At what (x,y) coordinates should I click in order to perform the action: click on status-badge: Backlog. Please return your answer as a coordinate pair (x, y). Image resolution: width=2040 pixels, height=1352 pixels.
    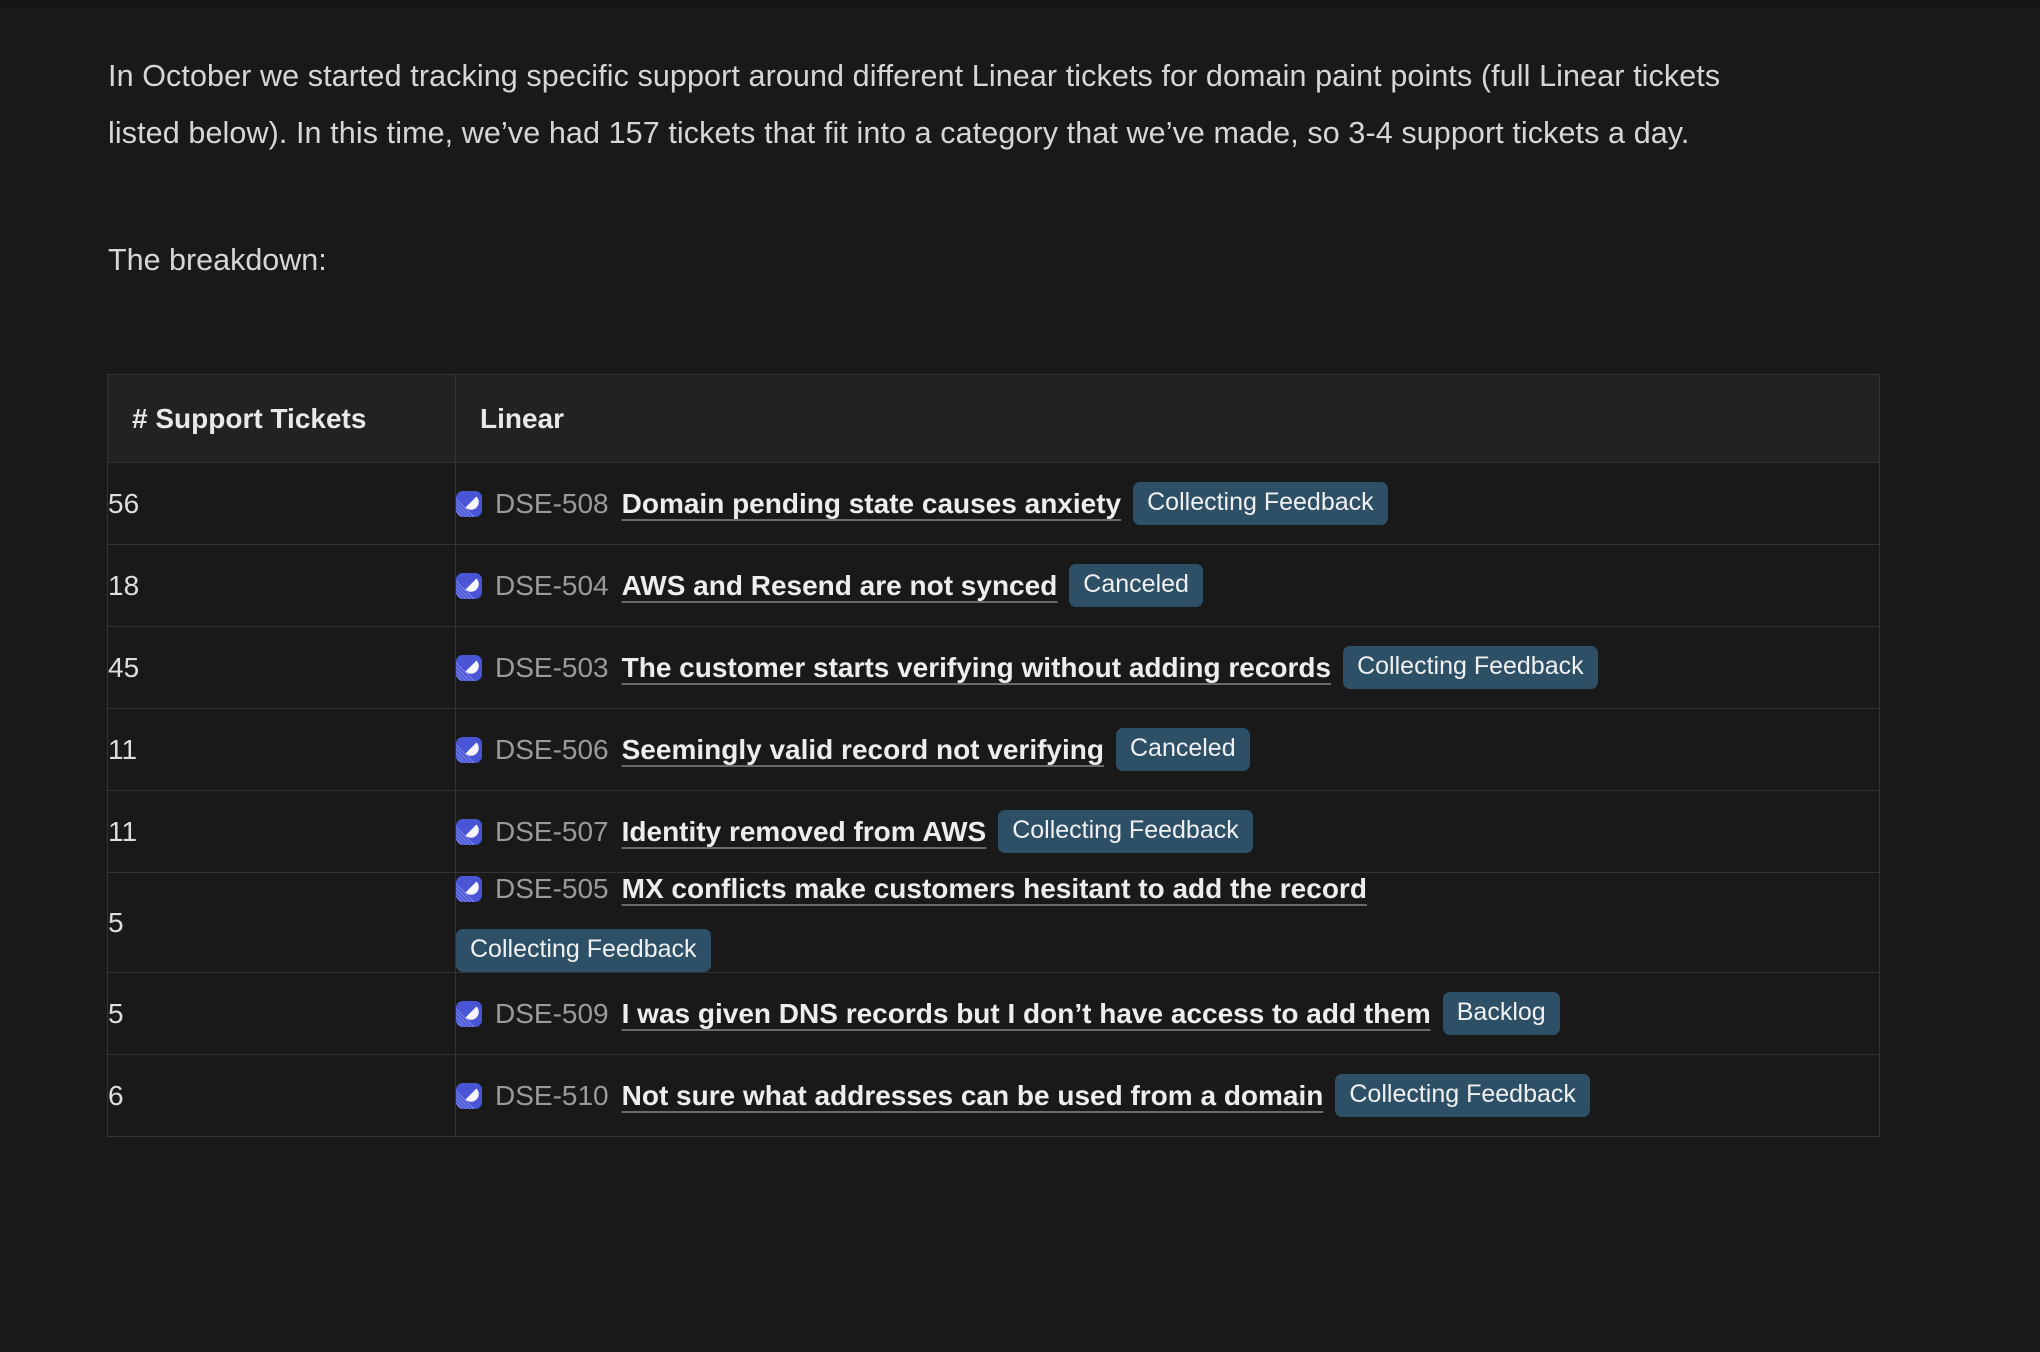
    Looking at the image, I should click on (1501, 1013).